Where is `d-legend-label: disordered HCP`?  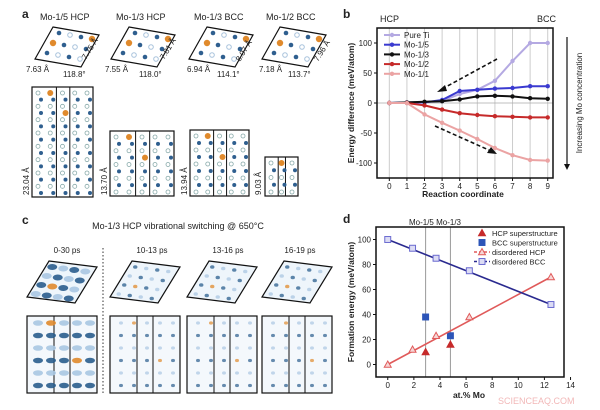 d-legend-label: disordered HCP is located at coordinates (518, 252).